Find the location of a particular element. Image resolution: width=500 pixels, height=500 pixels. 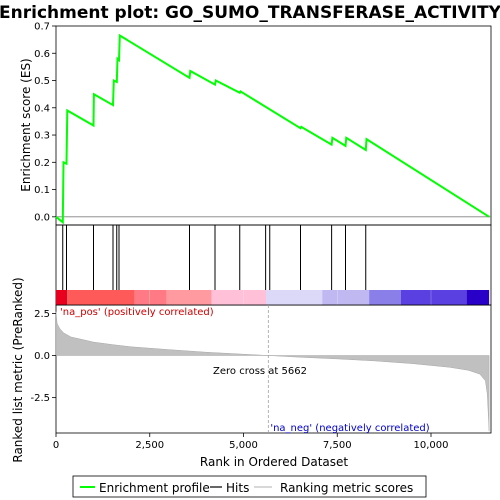

metric-y-axis-label: Ranked list metric (PreRanked) is located at coordinates (18, 369).